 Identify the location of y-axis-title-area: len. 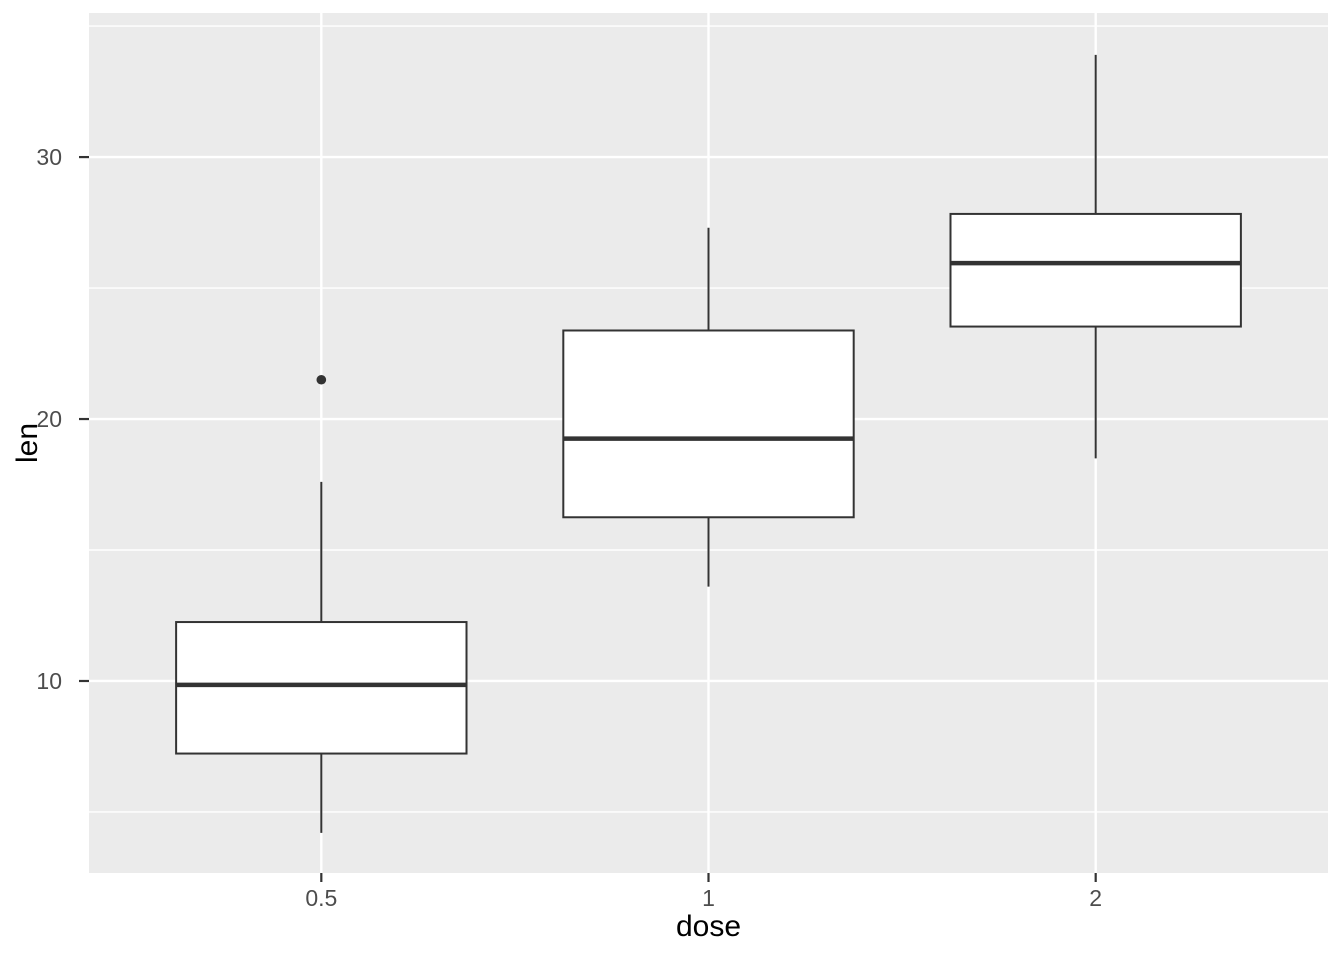
(28, 443).